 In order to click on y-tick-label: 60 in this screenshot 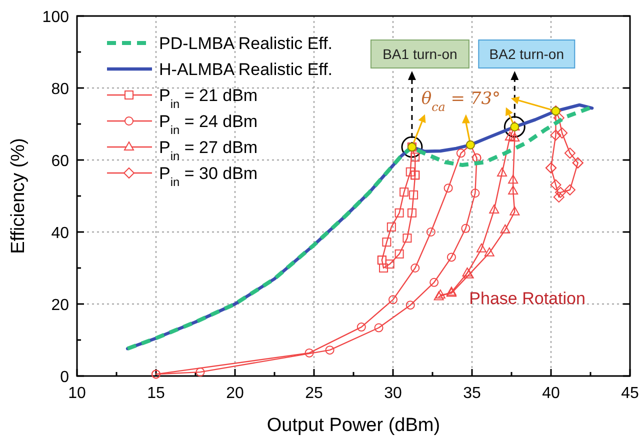, I will do `click(60, 161)`.